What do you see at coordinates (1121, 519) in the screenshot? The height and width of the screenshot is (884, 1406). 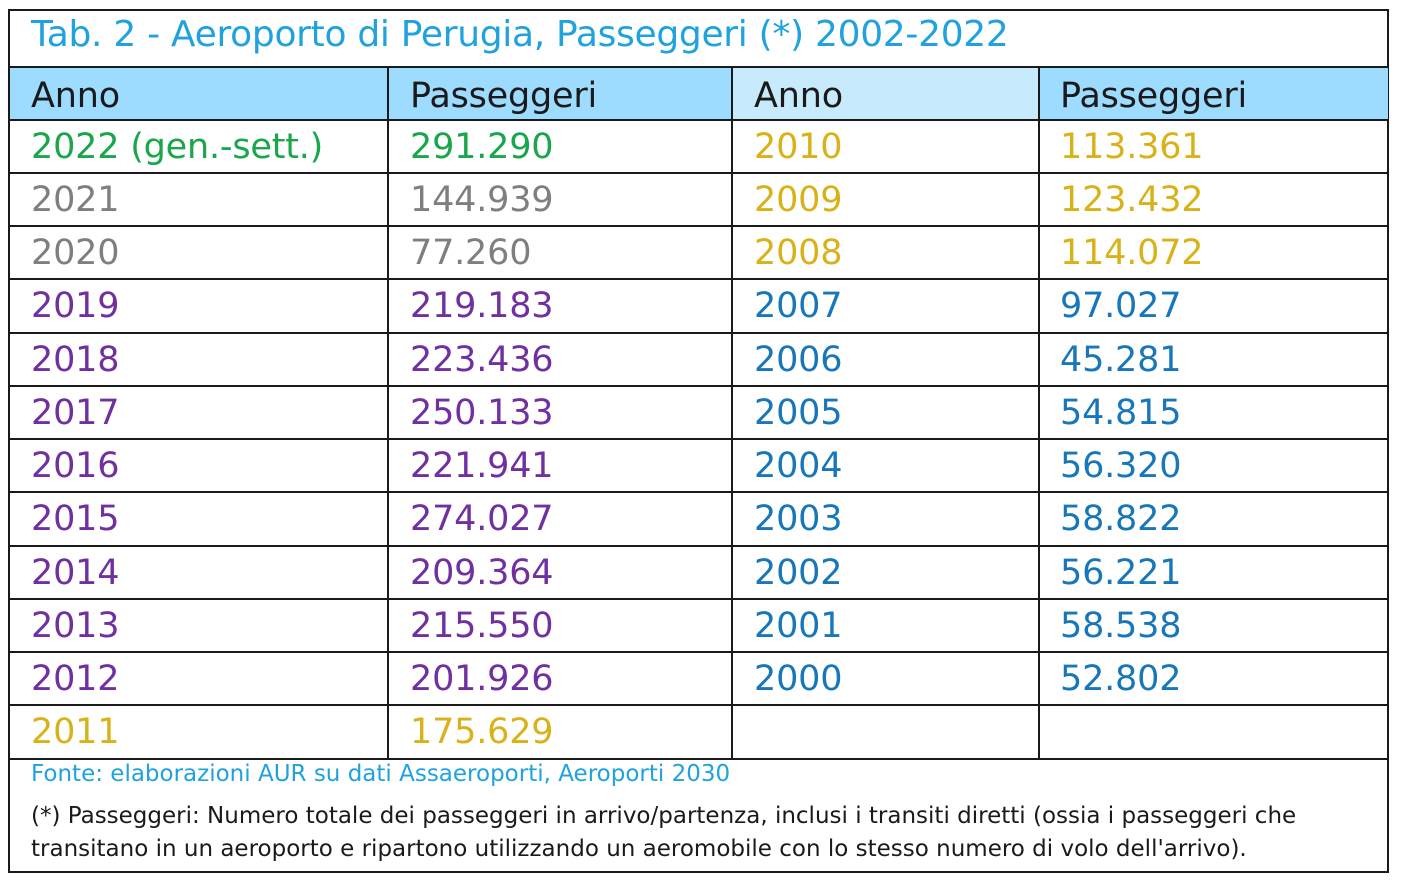 I see `passengers-cell: 58.822` at bounding box center [1121, 519].